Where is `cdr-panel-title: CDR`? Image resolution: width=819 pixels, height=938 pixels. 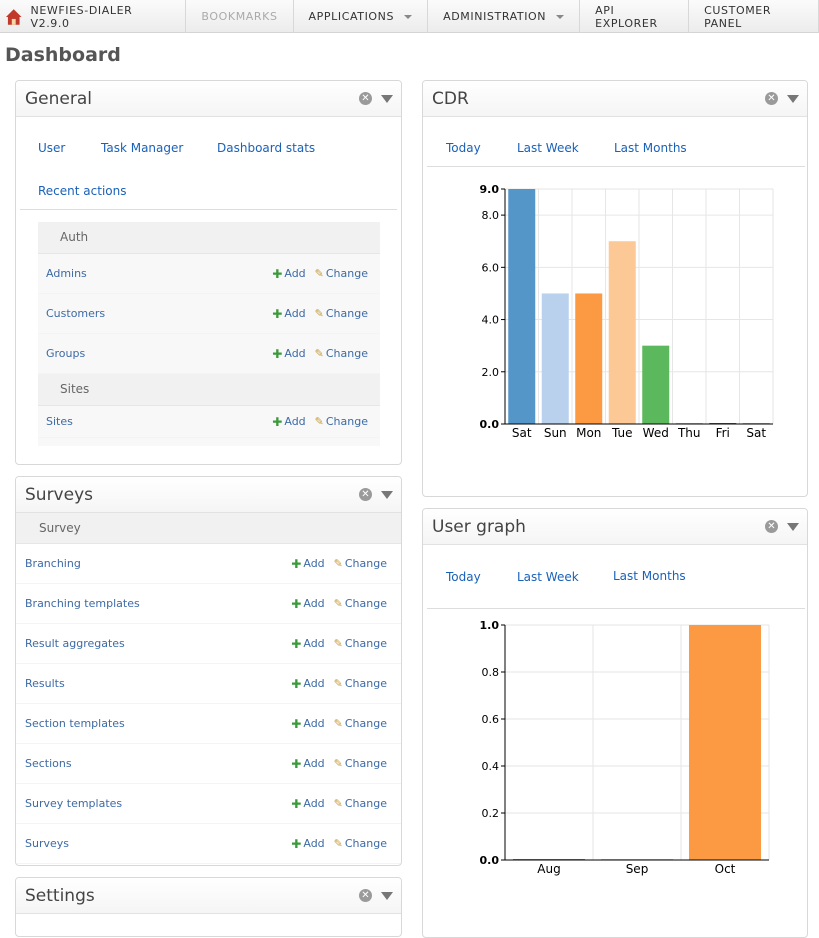 cdr-panel-title: CDR is located at coordinates (450, 98).